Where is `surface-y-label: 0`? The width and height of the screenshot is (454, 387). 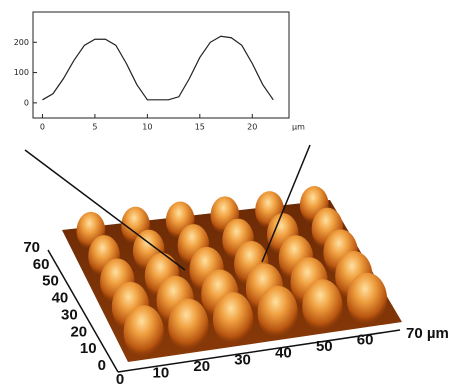
surface-y-label: 0 is located at coordinates (102, 365).